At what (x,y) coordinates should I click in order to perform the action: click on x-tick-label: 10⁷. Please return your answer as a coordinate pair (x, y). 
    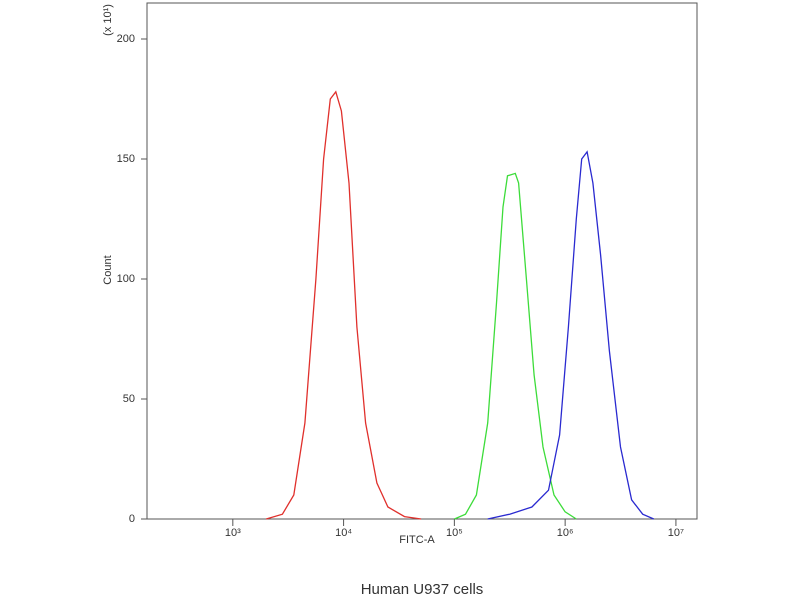
    Looking at the image, I should click on (676, 533).